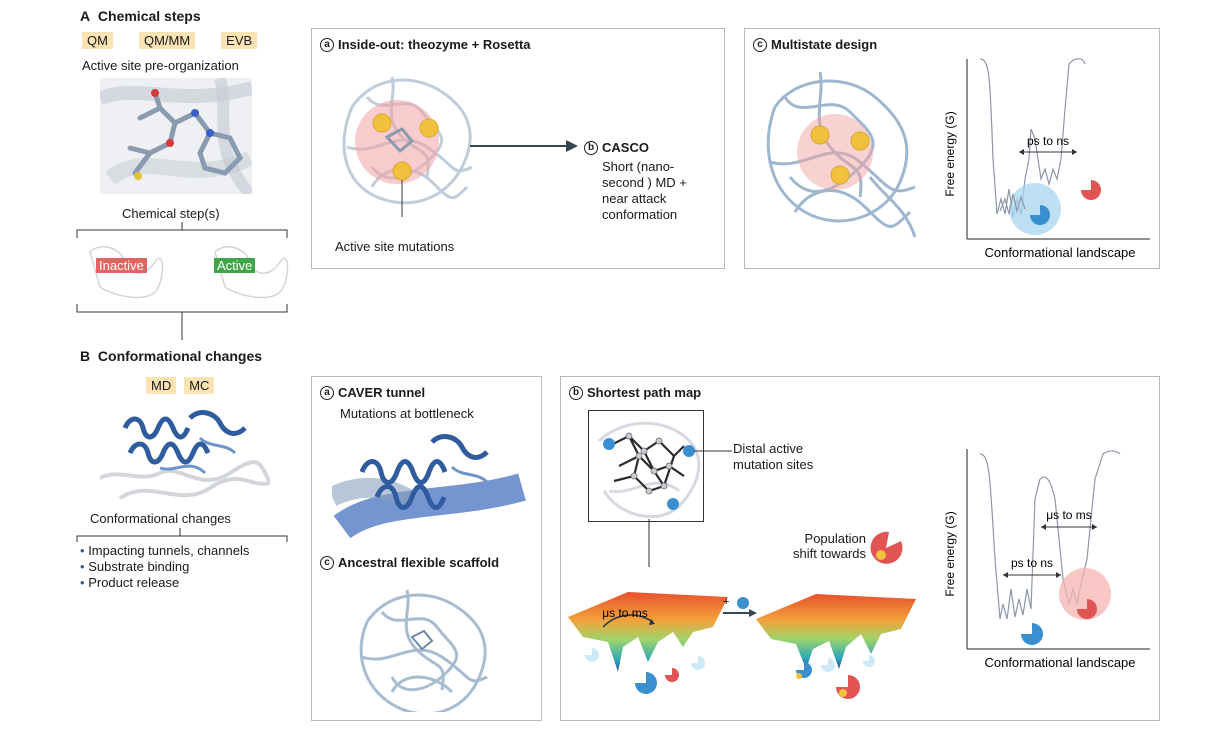 The height and width of the screenshot is (729, 1205). What do you see at coordinates (182, 535) in the screenshot?
I see `caption-bracket` at bounding box center [182, 535].